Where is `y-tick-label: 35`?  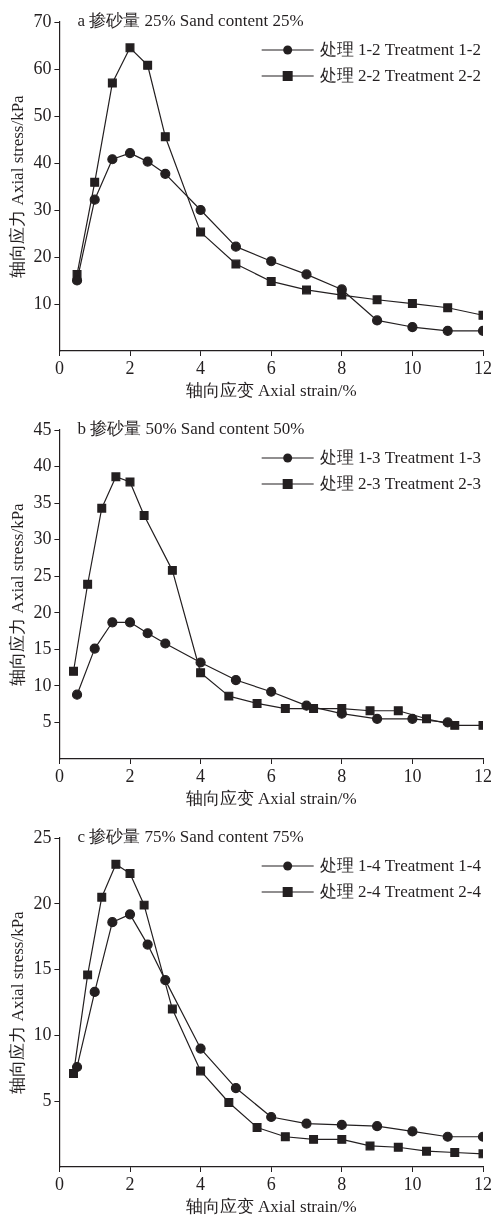
y-tick-label: 35 is located at coordinates (42, 501).